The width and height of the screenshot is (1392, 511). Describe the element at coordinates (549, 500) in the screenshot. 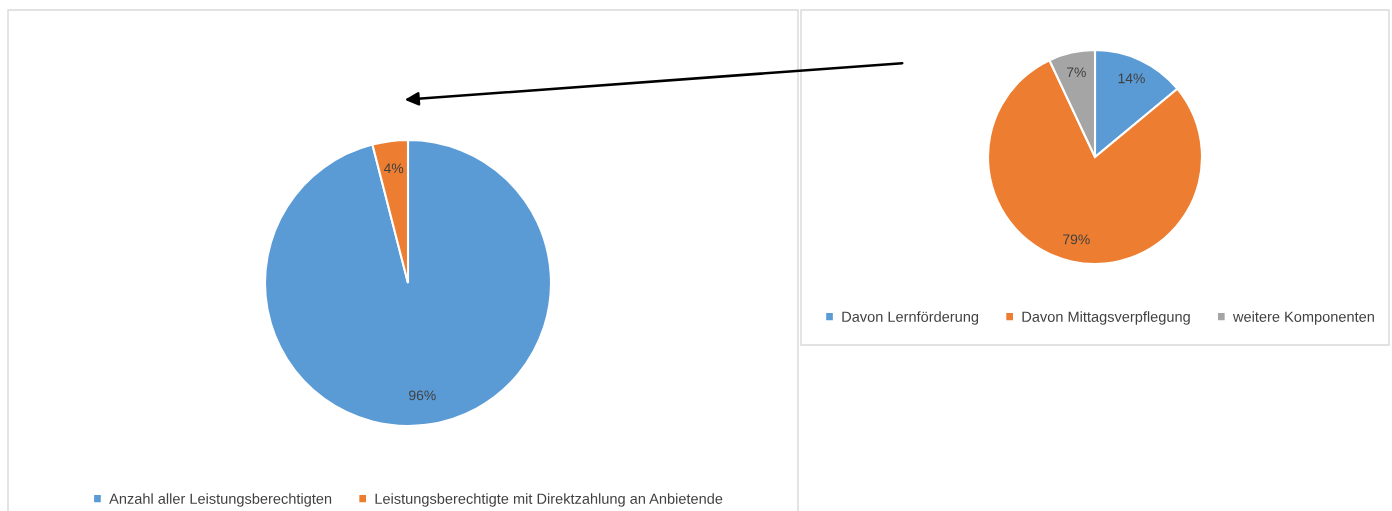

I see `legend-label: Leistungsberechtigte mit Direktzahlung an Anbietende` at that location.